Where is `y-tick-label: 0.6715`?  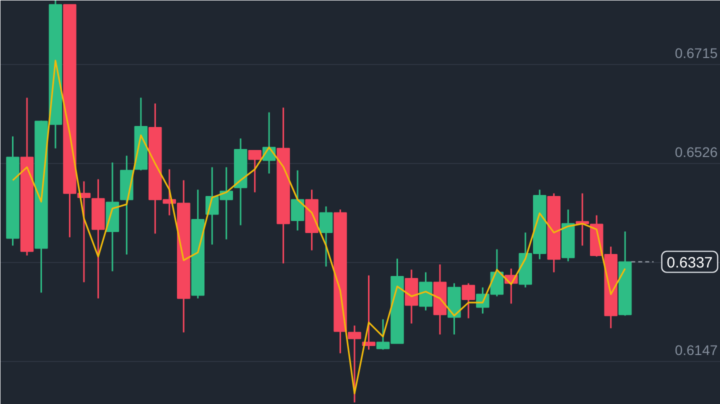 y-tick-label: 0.6715 is located at coordinates (696, 52).